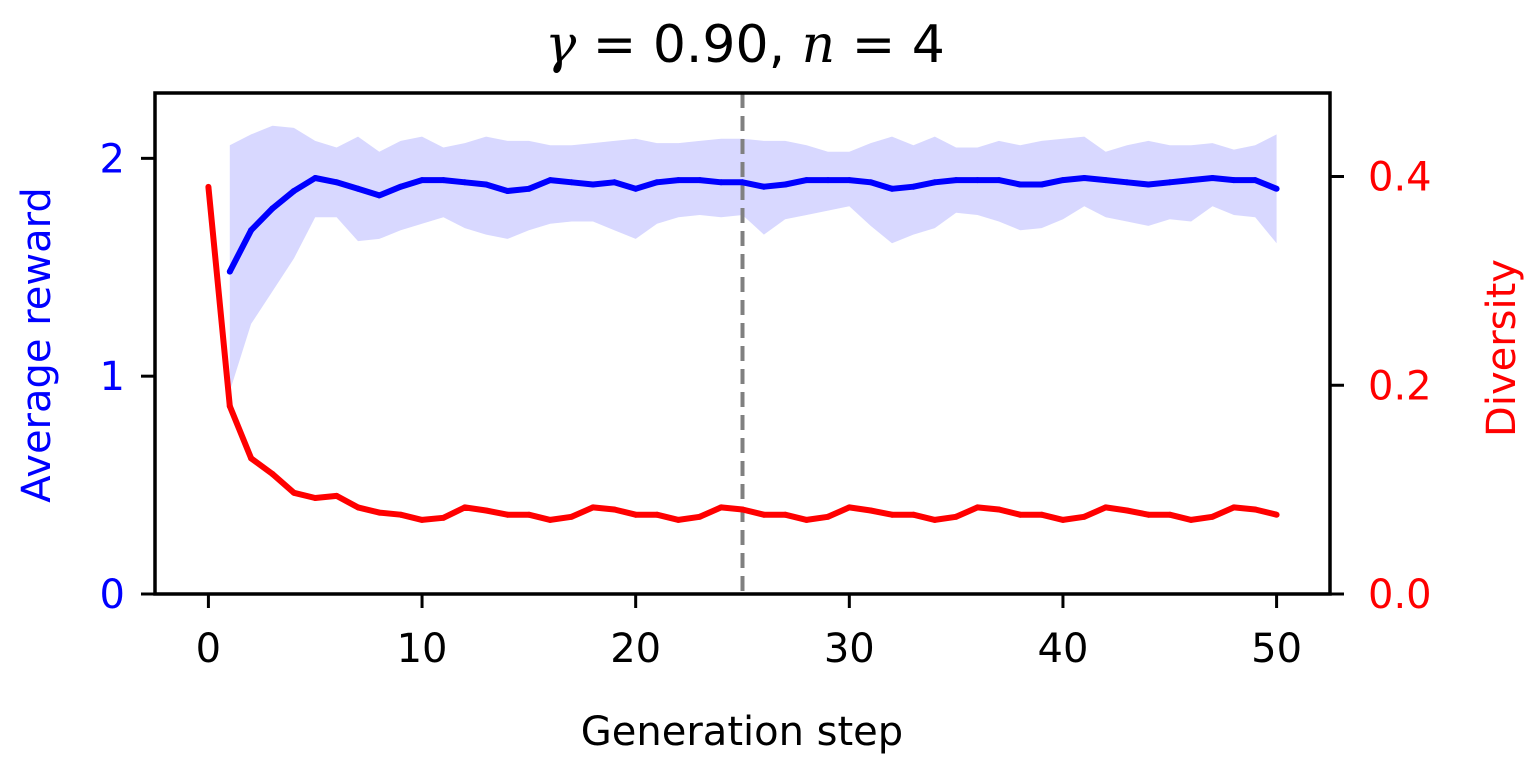 This screenshot has width=1536, height=768. I want to click on reward-points, so click(753, 225).